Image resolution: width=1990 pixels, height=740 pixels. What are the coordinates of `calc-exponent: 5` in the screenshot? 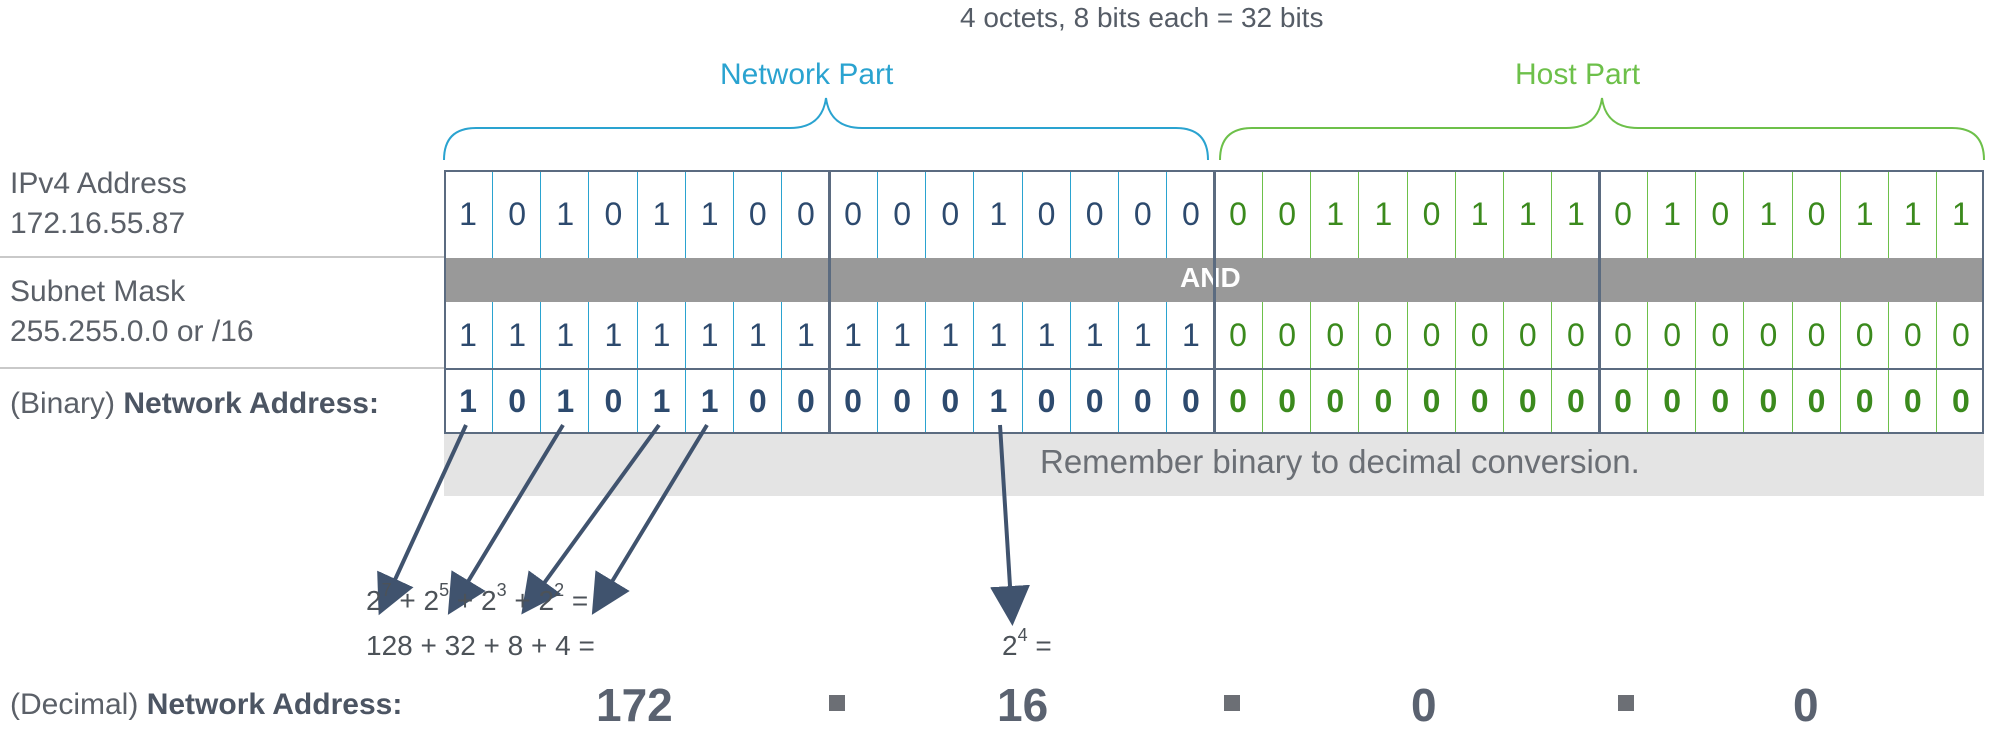 It's located at (444, 590).